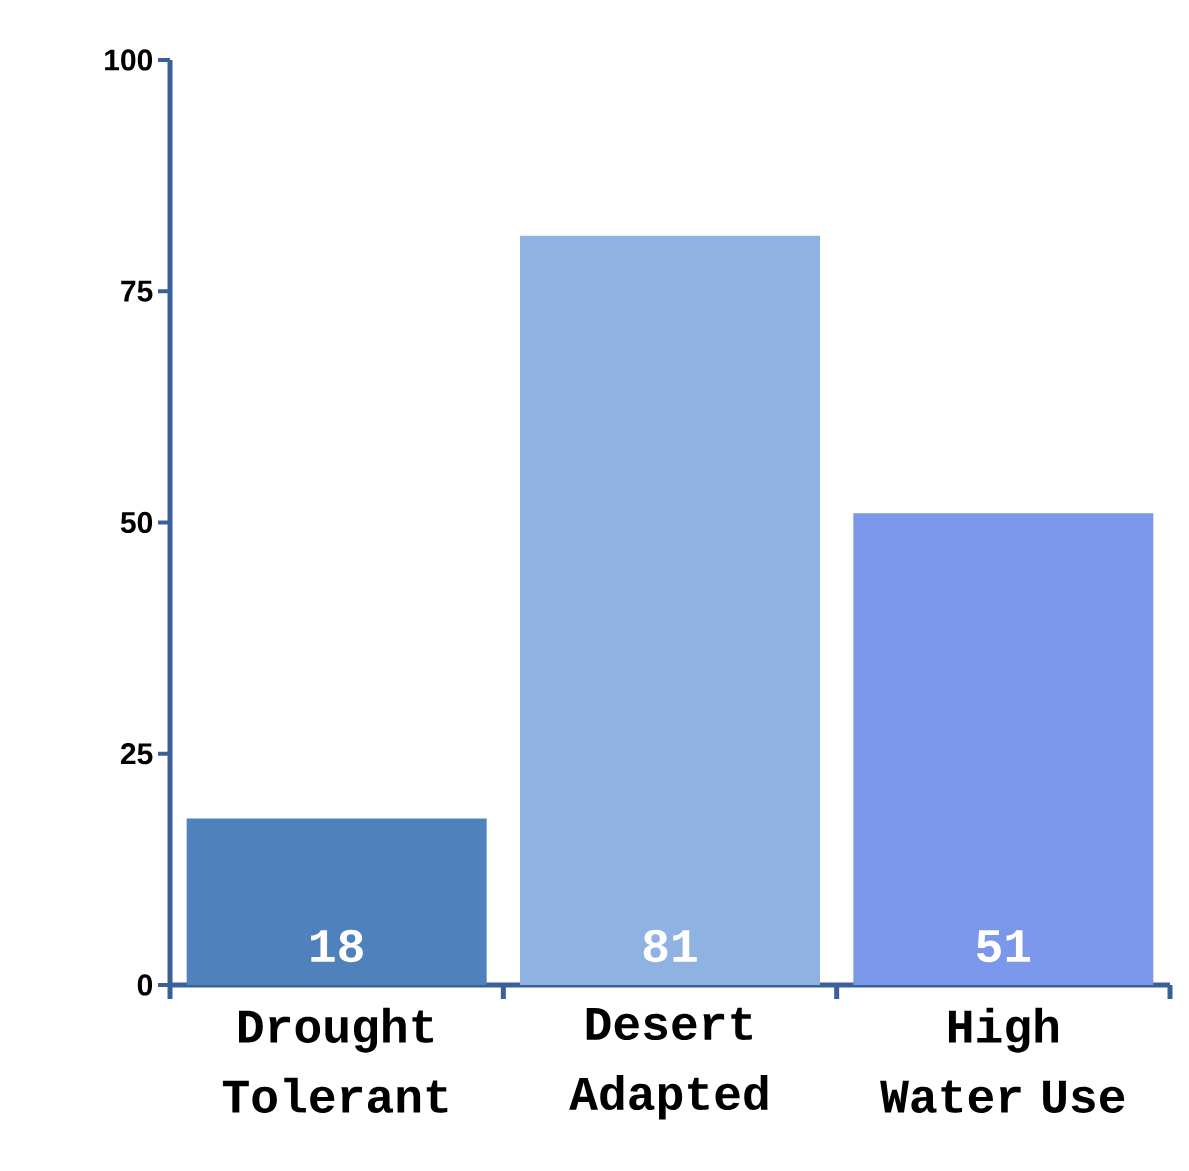 Image resolution: width=1189 pixels, height=1171 pixels. What do you see at coordinates (145, 985) in the screenshot?
I see `y-tick-label: 0` at bounding box center [145, 985].